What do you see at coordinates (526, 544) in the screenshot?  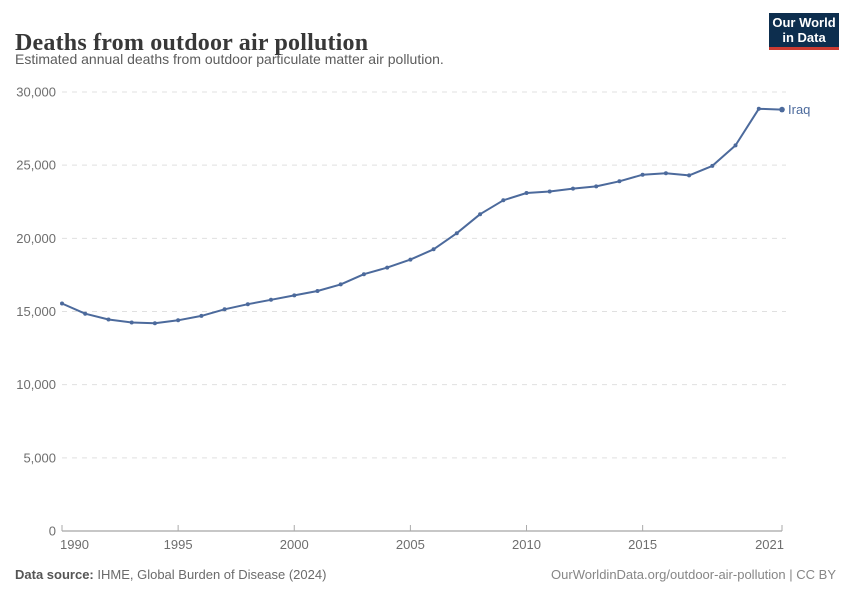 I see `x-tick-label: 2010` at bounding box center [526, 544].